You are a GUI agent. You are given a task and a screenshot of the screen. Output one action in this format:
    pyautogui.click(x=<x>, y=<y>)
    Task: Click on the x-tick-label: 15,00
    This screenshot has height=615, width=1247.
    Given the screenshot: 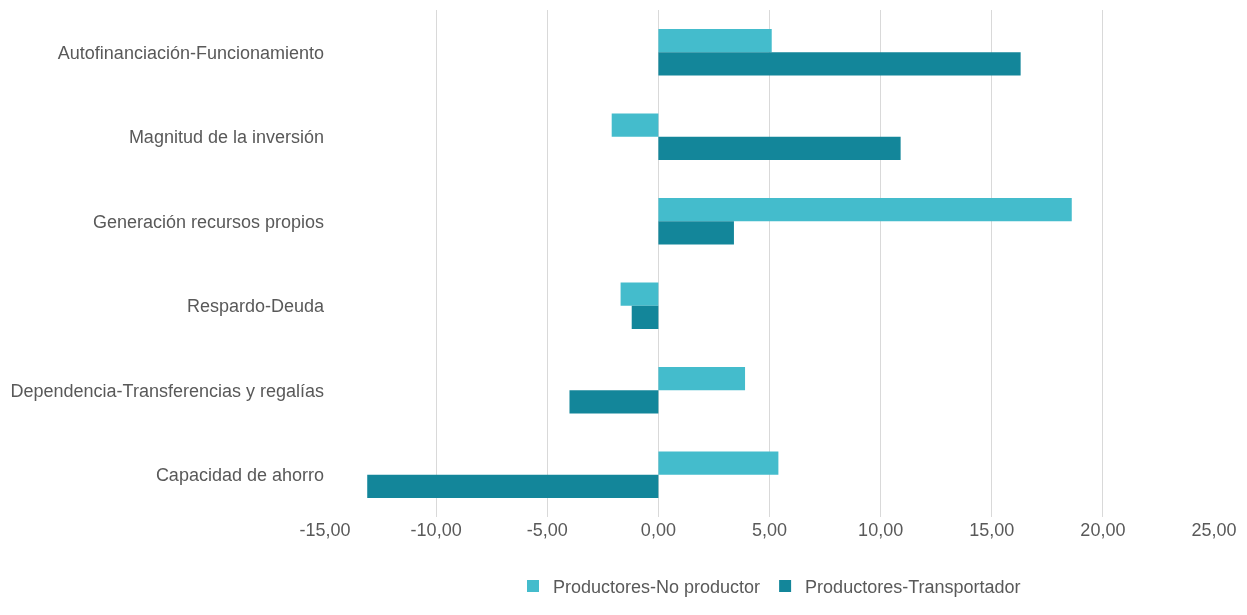 What is the action you would take?
    pyautogui.click(x=992, y=530)
    